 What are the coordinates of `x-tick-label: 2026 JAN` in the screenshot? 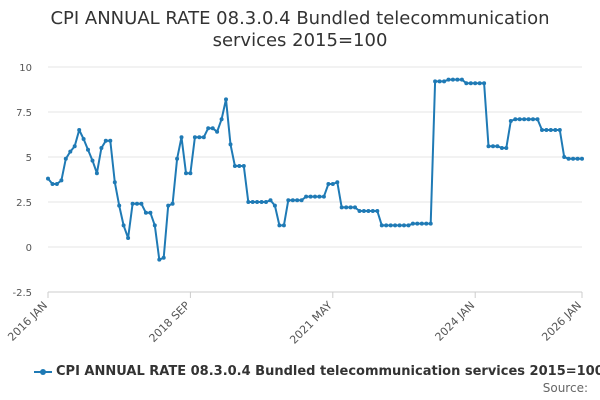 It's located at (561, 321).